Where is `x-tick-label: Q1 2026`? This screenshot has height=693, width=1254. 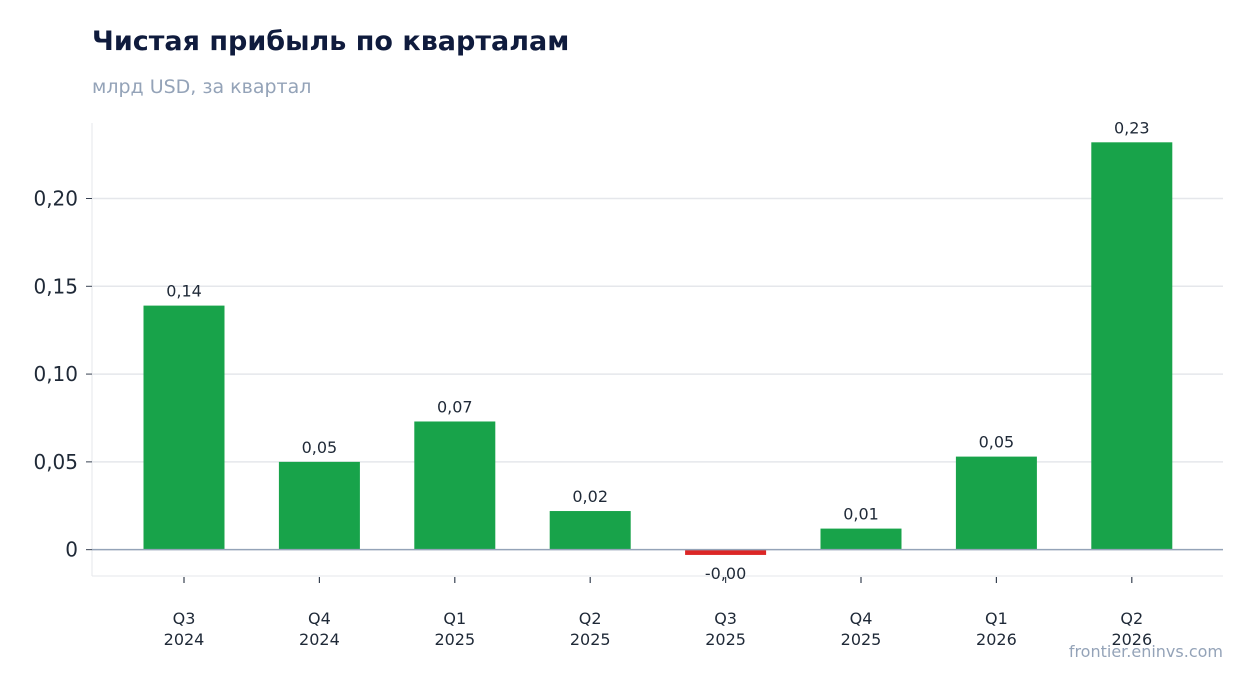 x-tick-label: Q1 2026 is located at coordinates (996, 629).